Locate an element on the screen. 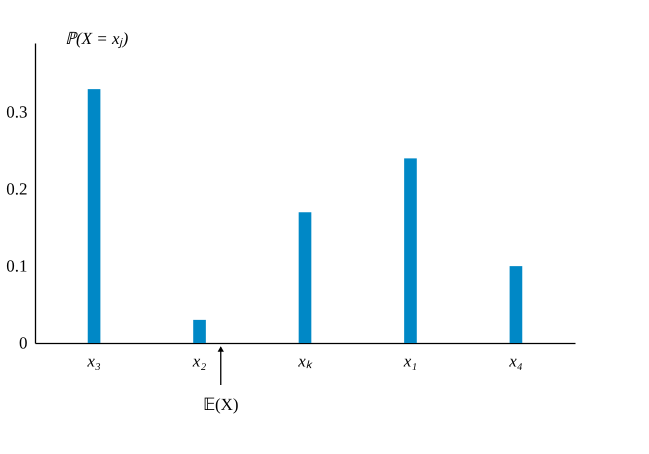 The image size is (649, 454). x-tick-label: x₂ is located at coordinates (199, 361).